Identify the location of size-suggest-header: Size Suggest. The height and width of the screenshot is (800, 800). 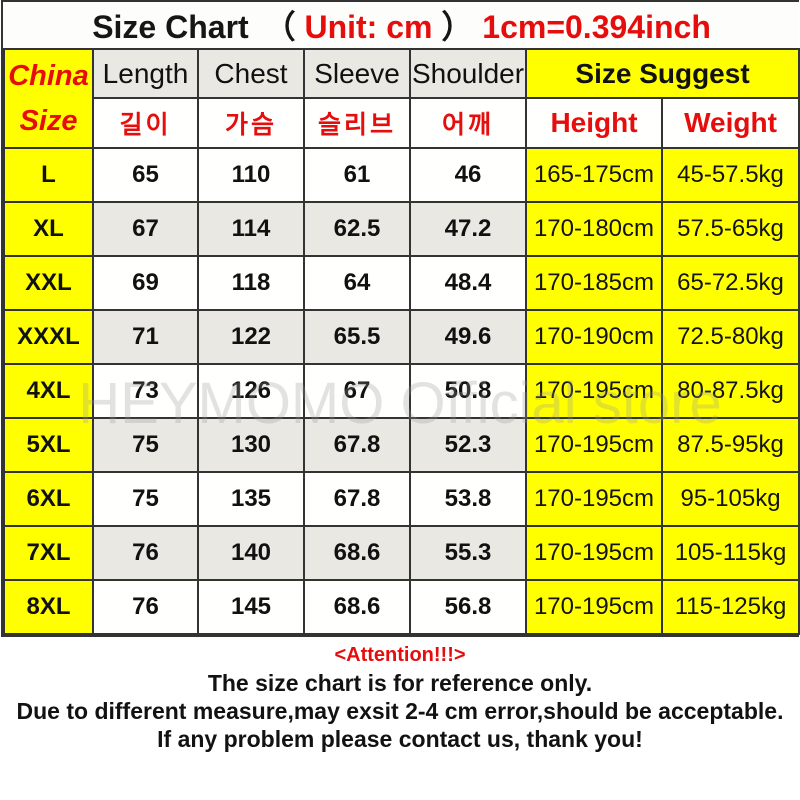
(662, 73).